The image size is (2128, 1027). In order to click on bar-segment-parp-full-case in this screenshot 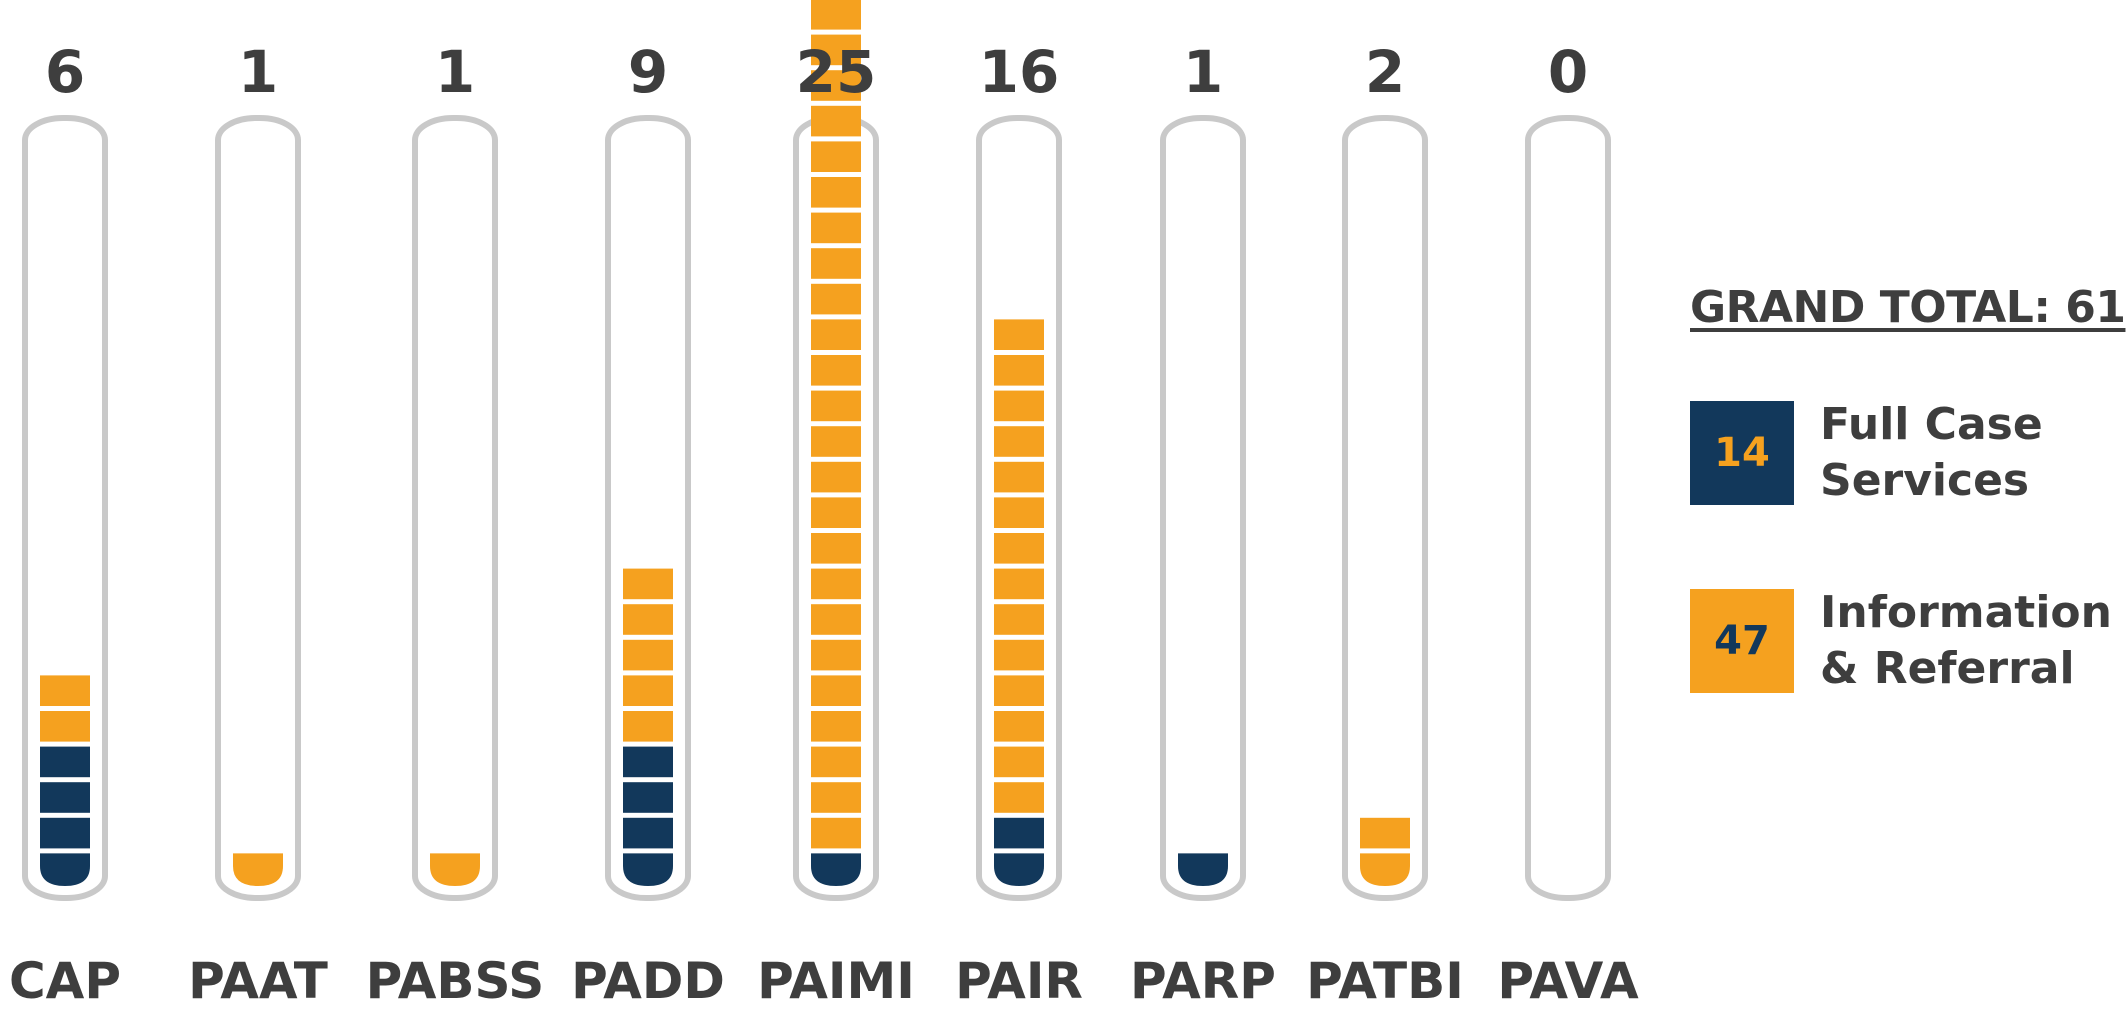, I will do `click(1203, 869)`.